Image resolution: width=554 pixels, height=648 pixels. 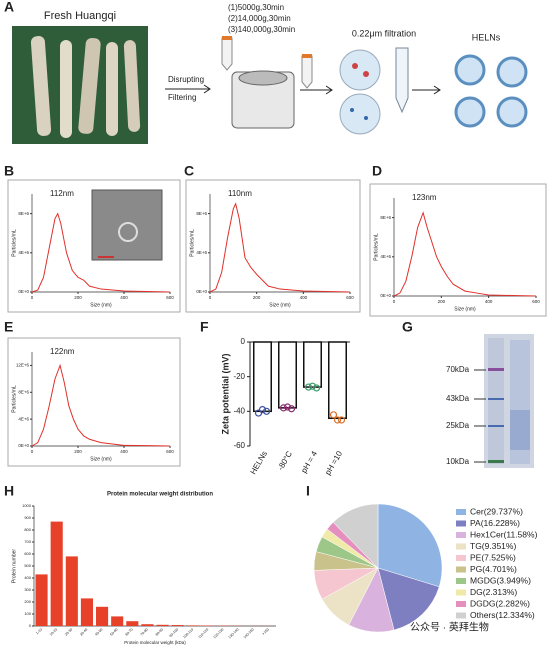 I want to click on y-tick-label: 1000, so click(x=27, y=505).